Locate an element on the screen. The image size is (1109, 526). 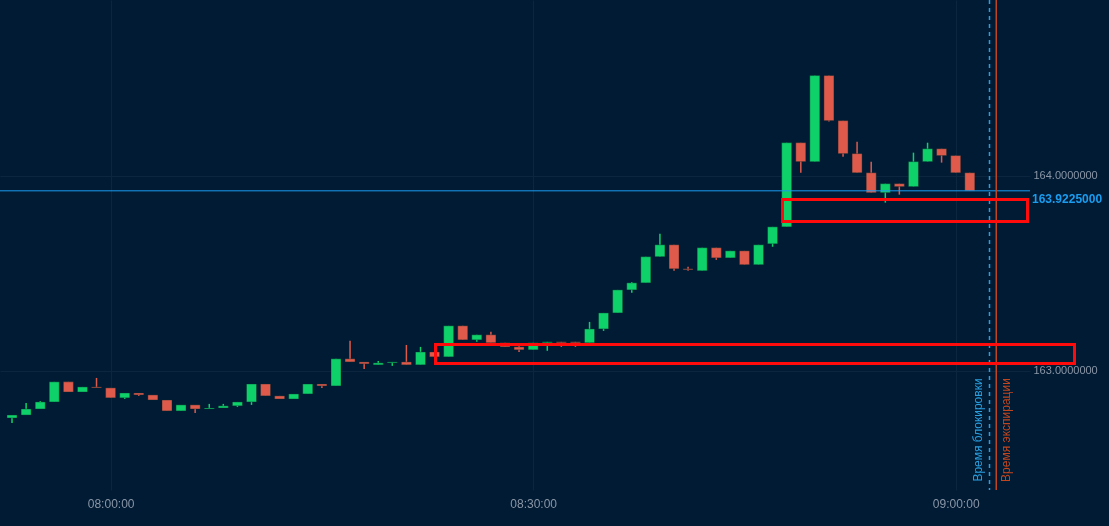
x-tick-label: 08:30:00 is located at coordinates (534, 503).